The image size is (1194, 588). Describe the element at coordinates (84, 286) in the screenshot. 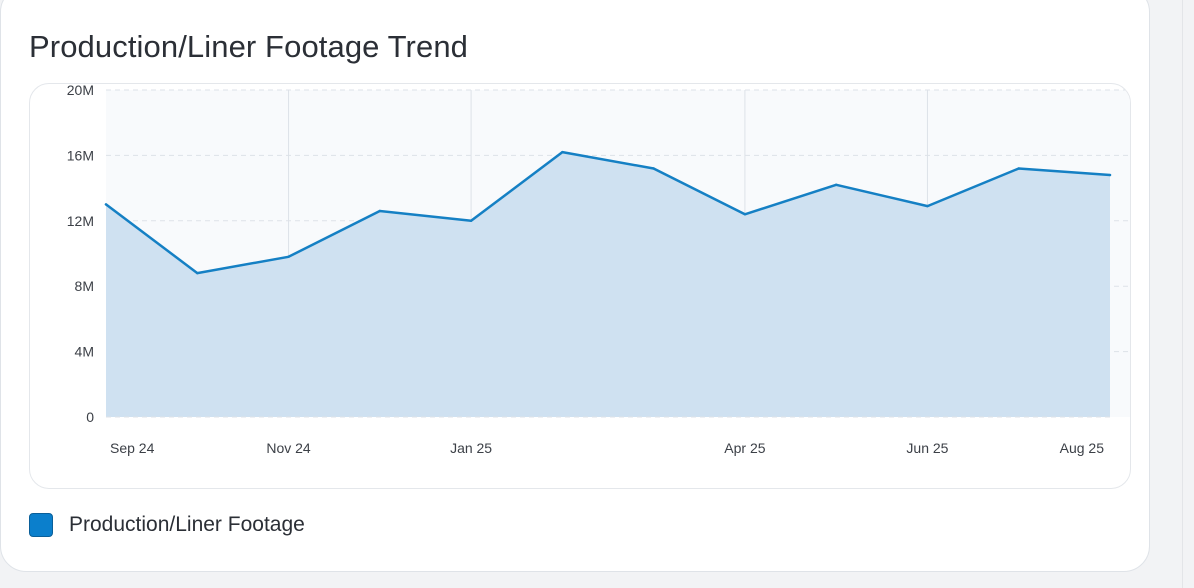

I see `y-tick-label: 8M` at that location.